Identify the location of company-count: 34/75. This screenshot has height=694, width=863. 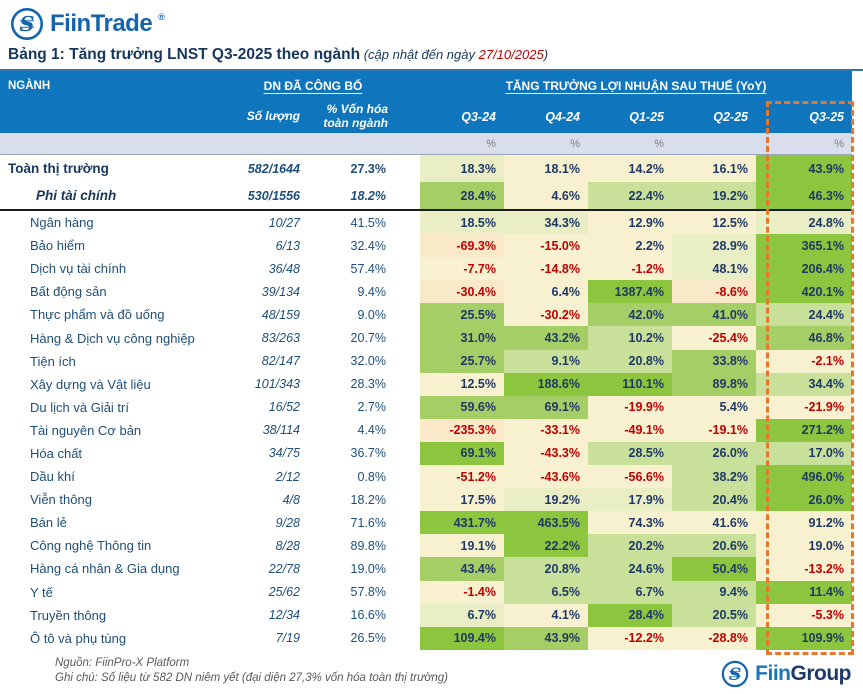
(284, 453).